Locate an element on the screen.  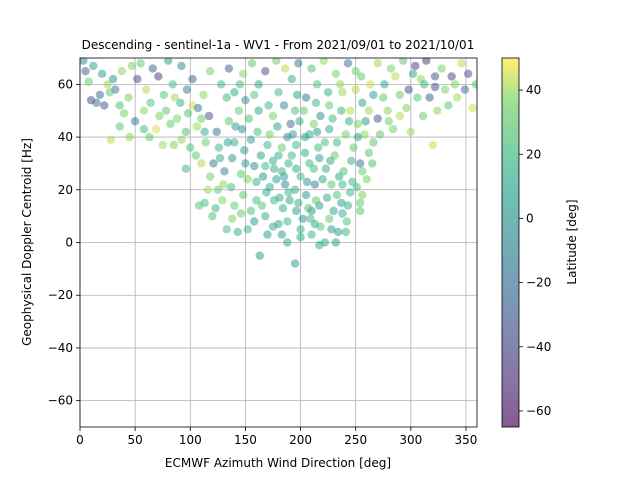
x-tick-label: 350 is located at coordinates (466, 440).